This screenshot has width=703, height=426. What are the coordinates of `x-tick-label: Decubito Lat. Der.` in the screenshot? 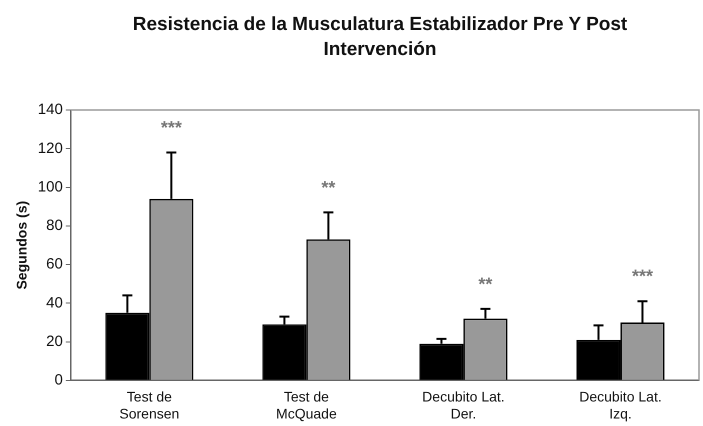 It's located at (463, 405).